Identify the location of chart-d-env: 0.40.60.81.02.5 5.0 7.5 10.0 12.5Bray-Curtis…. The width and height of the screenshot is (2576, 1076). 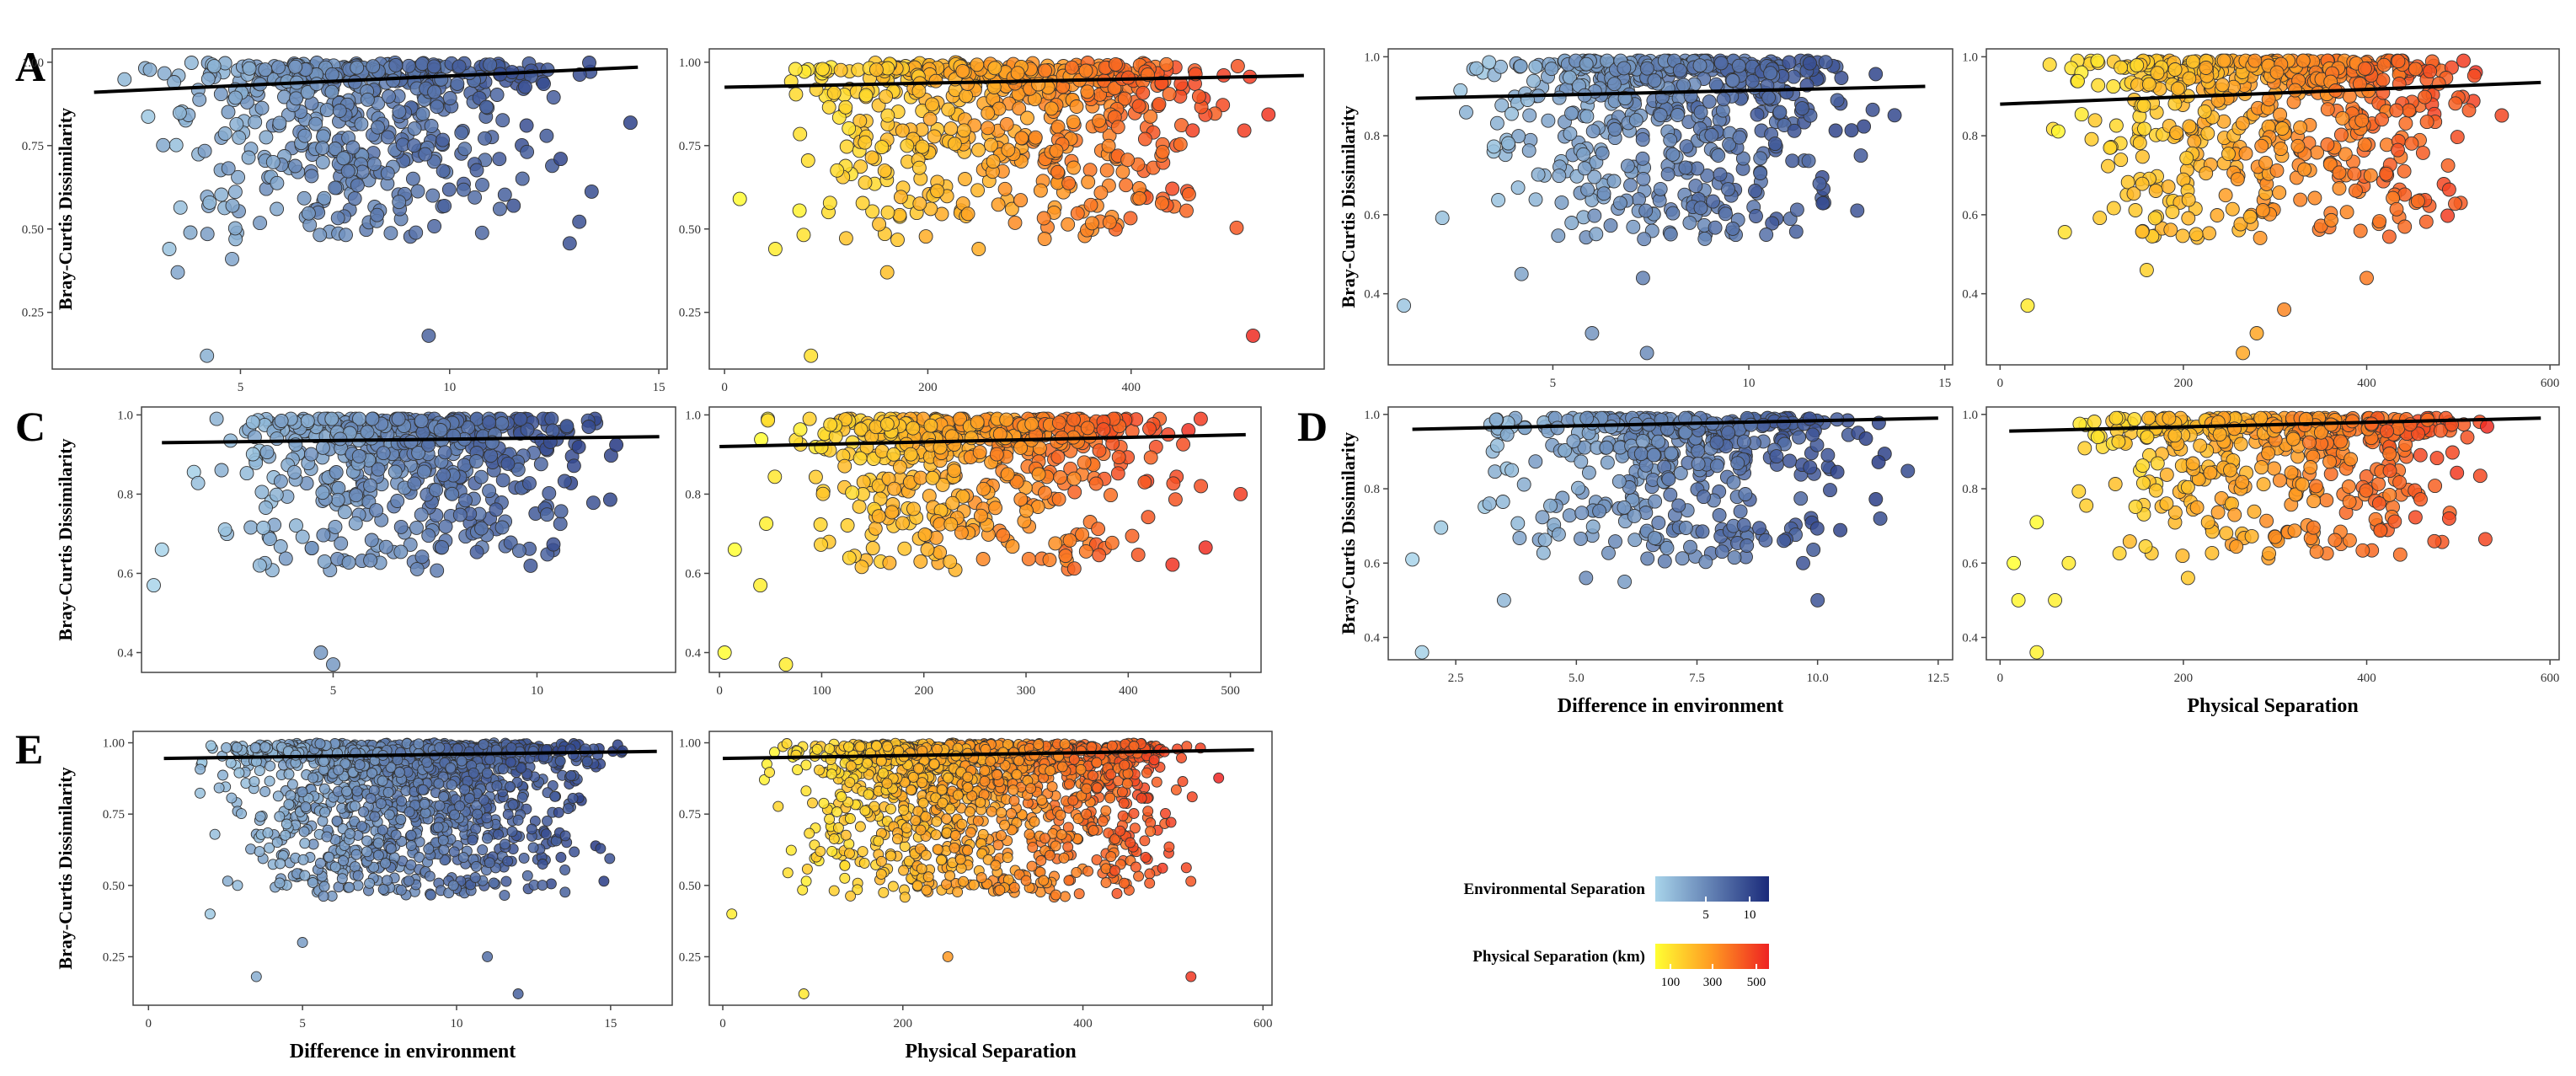
(1645, 561).